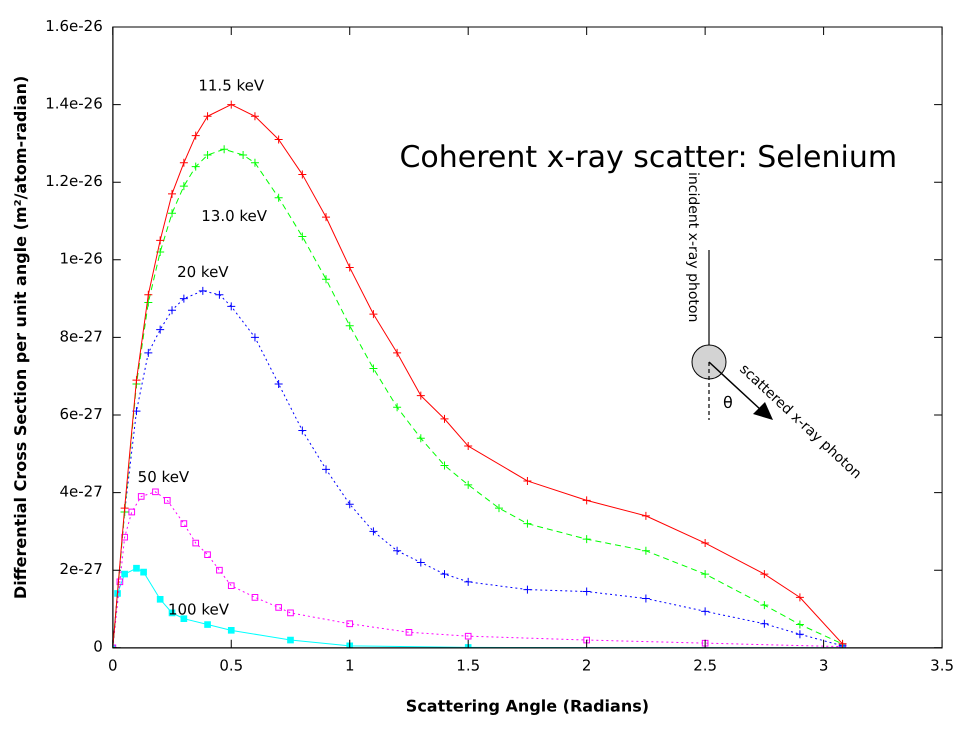  What do you see at coordinates (199, 609) in the screenshot?
I see `series-label: 100 keV` at bounding box center [199, 609].